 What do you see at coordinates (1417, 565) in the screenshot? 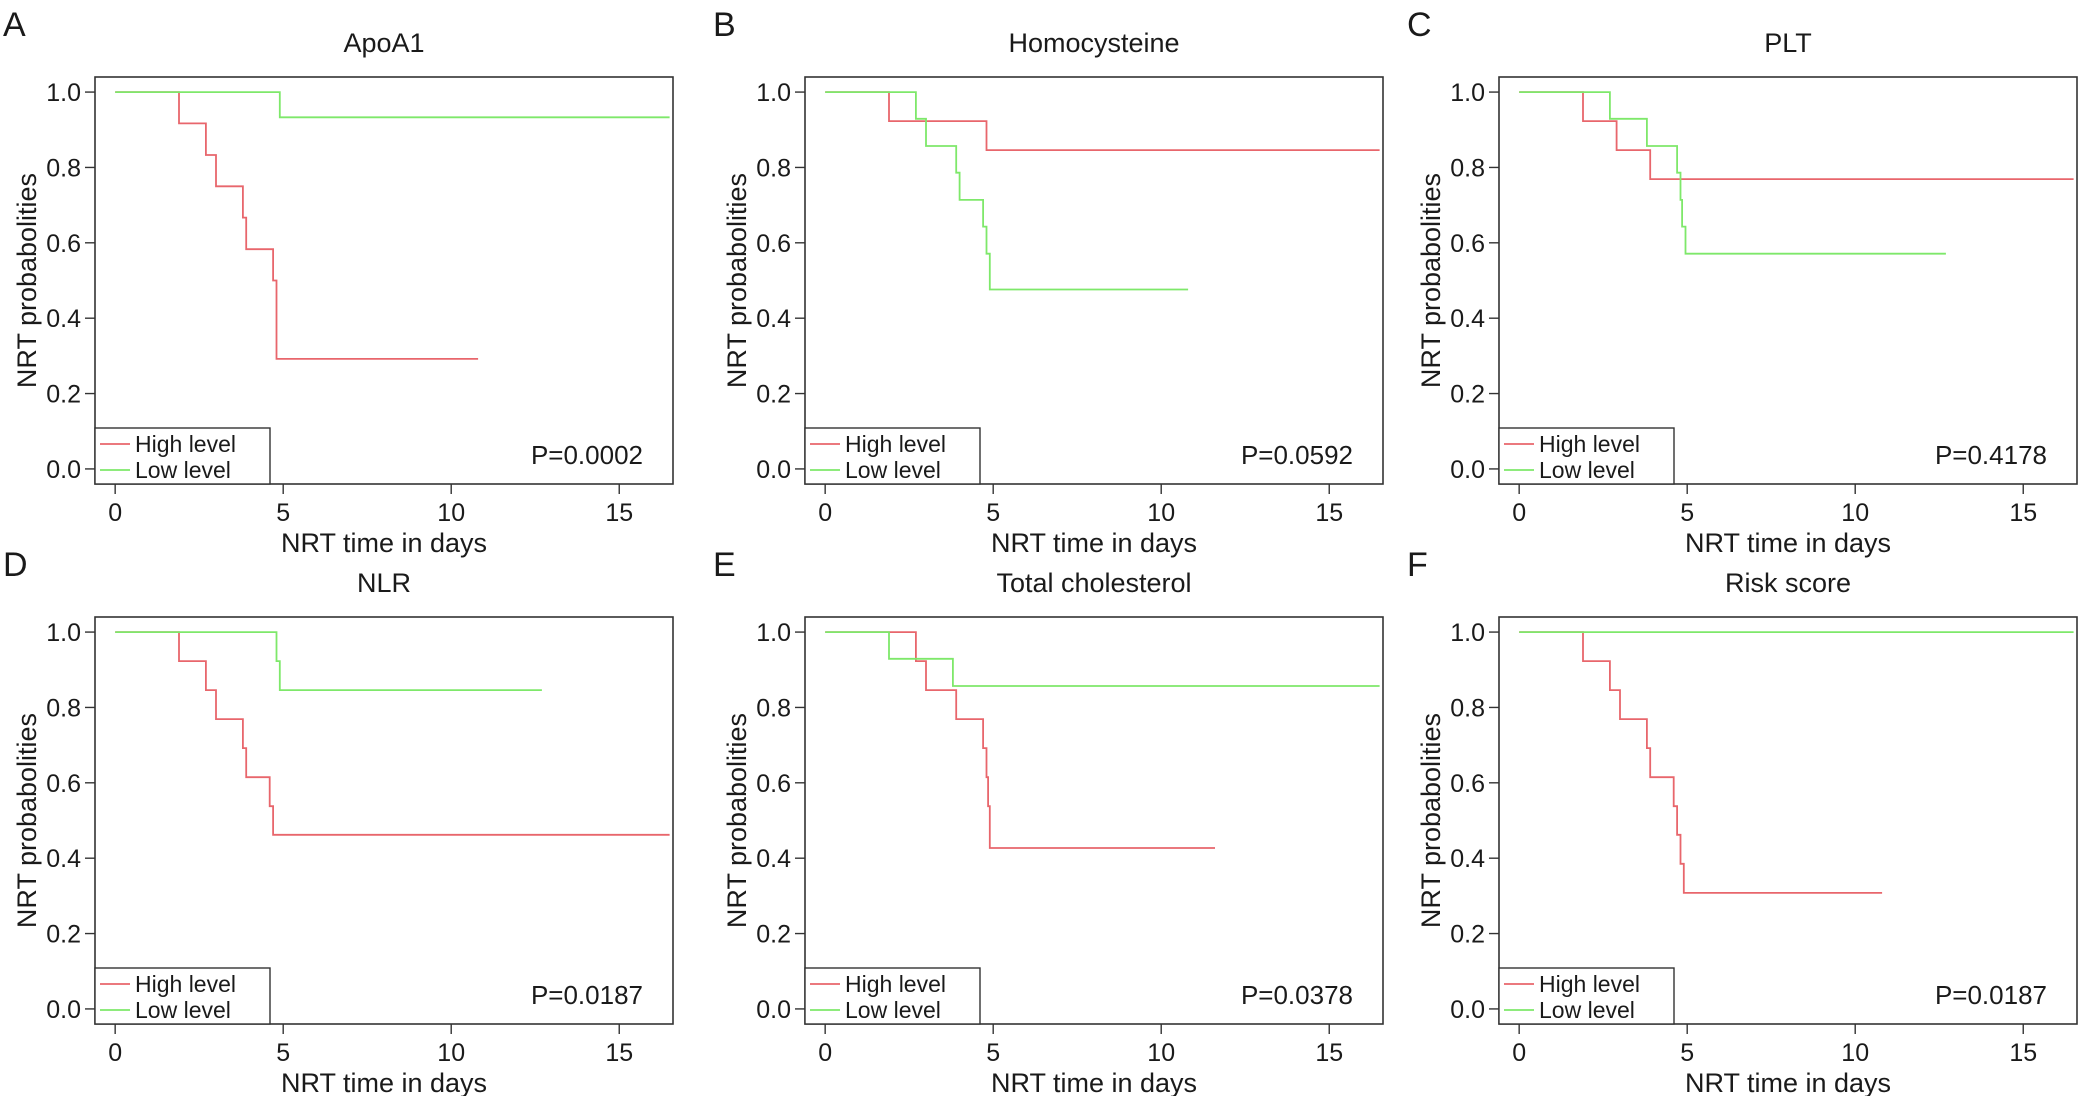
I see `panel-letter: F` at bounding box center [1417, 565].